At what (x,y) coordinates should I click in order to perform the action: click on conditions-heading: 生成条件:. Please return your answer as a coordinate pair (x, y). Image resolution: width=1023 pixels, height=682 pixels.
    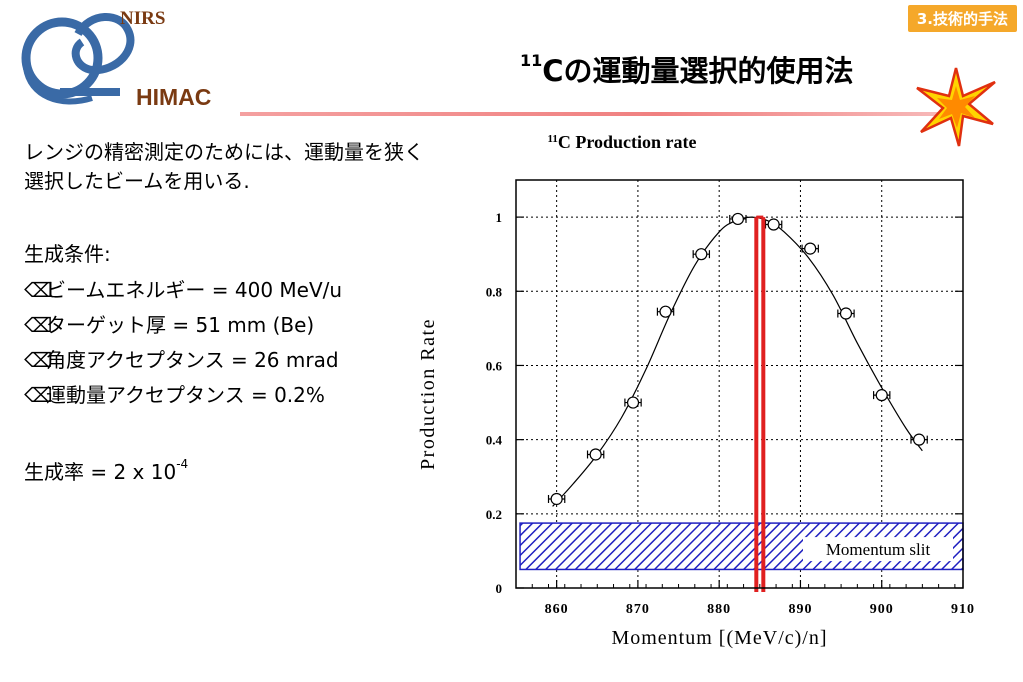
    Looking at the image, I should click on (67, 254).